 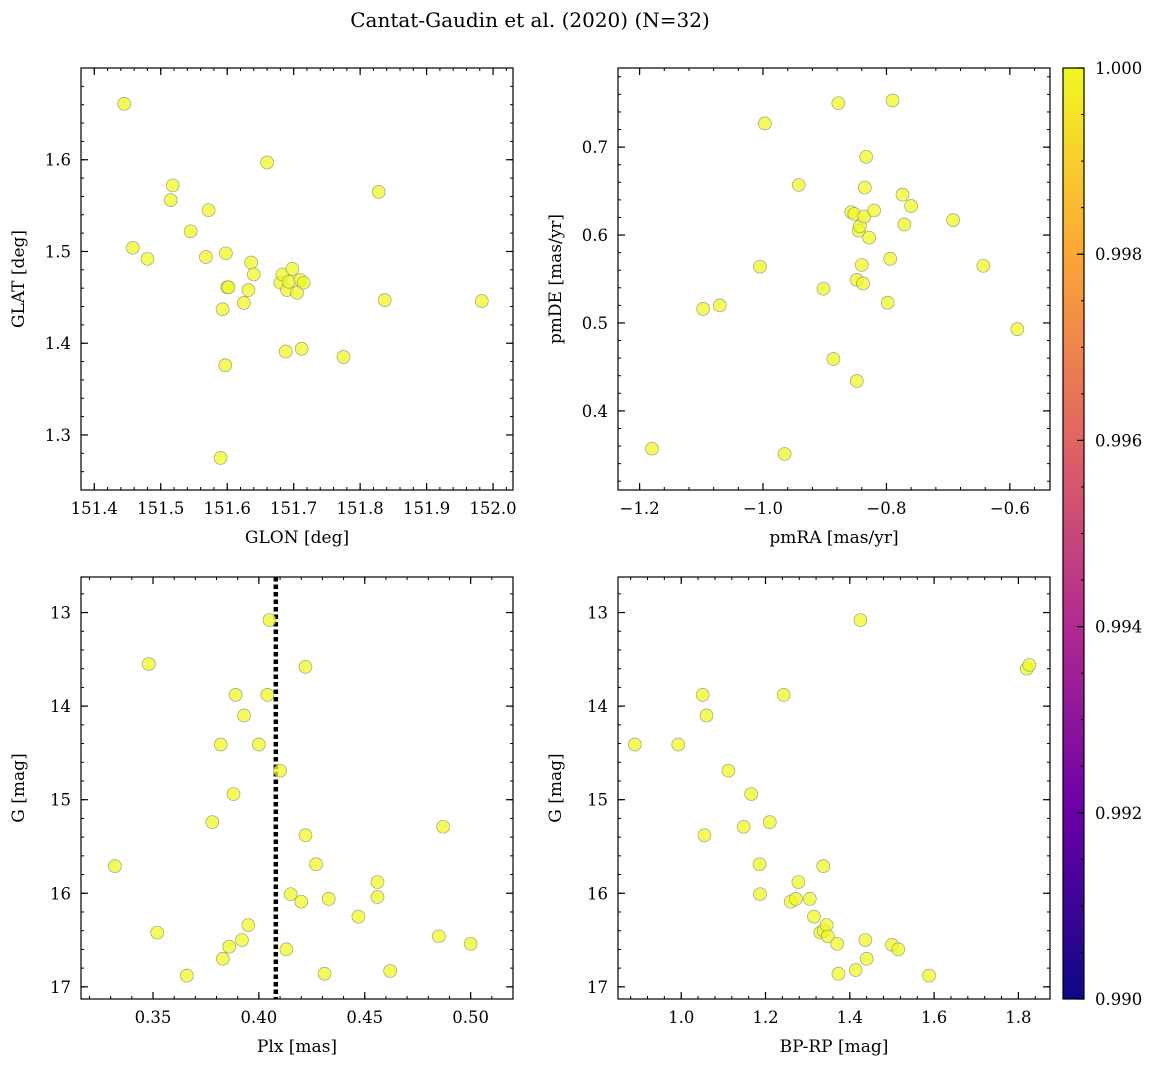 What do you see at coordinates (1118, 999) in the screenshot?
I see `colorbar-tick-label: 0.990` at bounding box center [1118, 999].